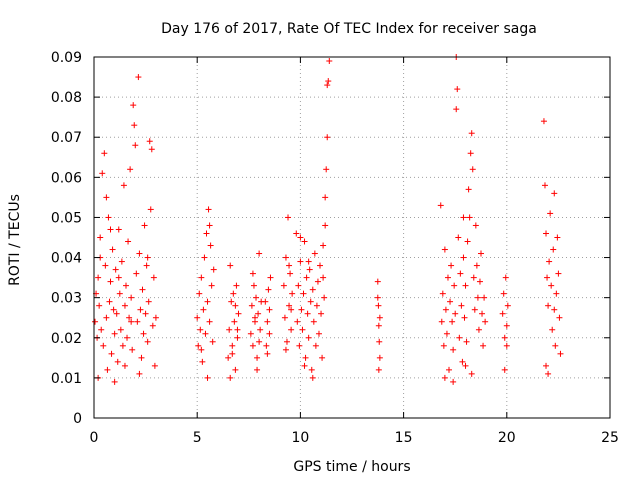  Describe the element at coordinates (610, 438) in the screenshot. I see `x-tick-label: 25` at that location.